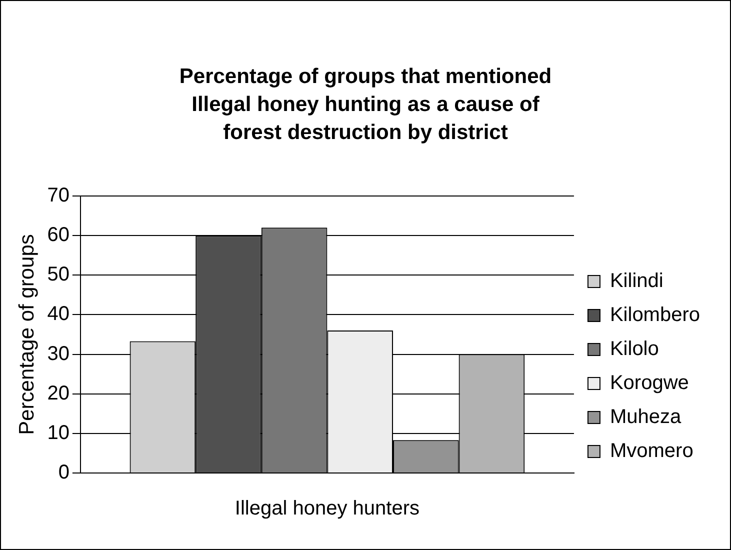  What do you see at coordinates (58, 314) in the screenshot?
I see `y-tick-label: 40` at bounding box center [58, 314].